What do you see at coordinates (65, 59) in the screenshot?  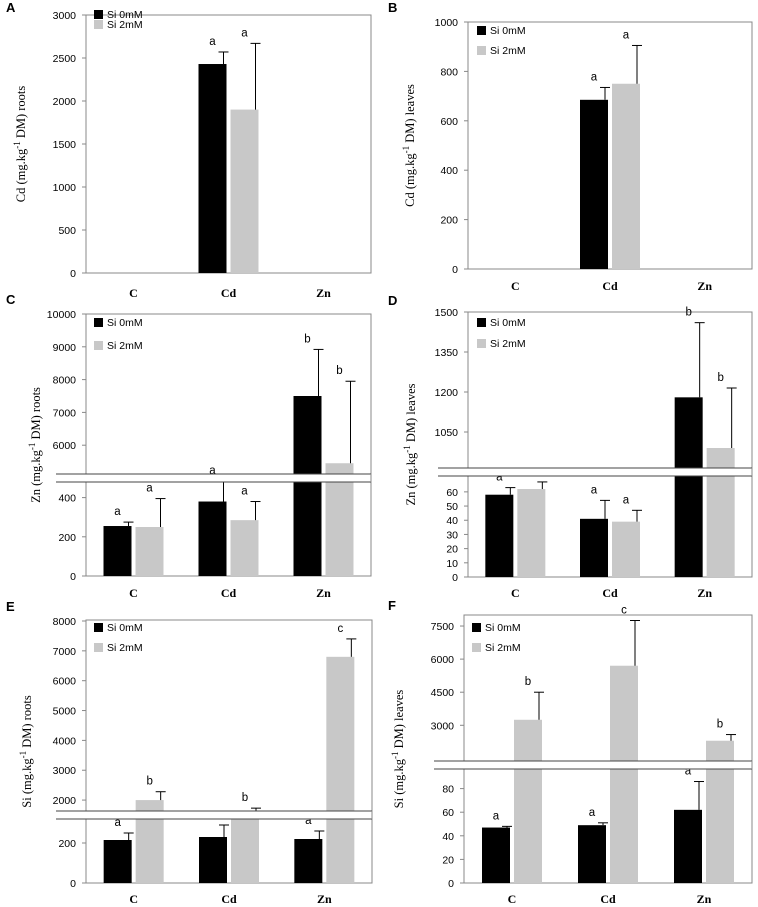 I see `y-tick-label: 2500` at bounding box center [65, 59].